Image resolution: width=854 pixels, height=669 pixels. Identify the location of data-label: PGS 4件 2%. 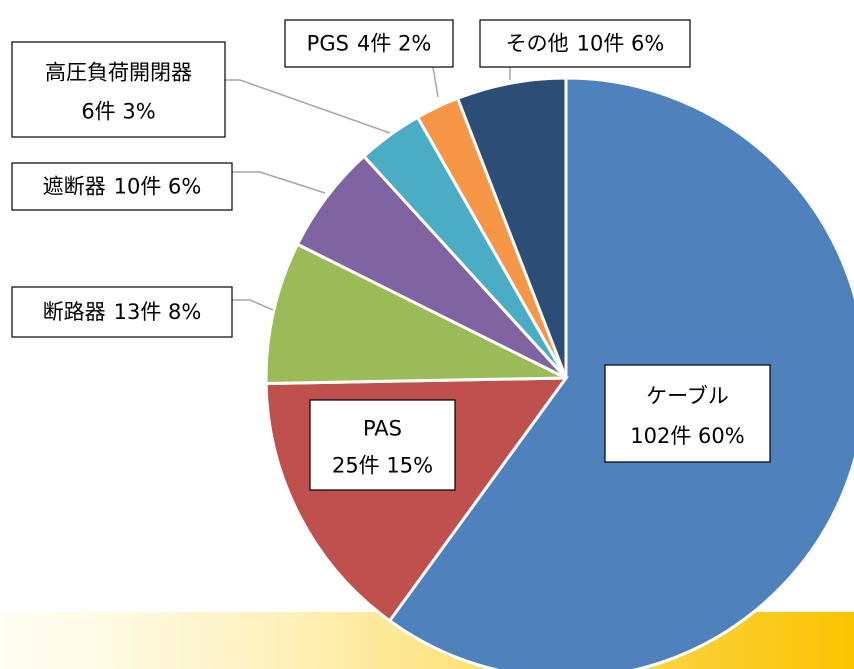
(369, 44).